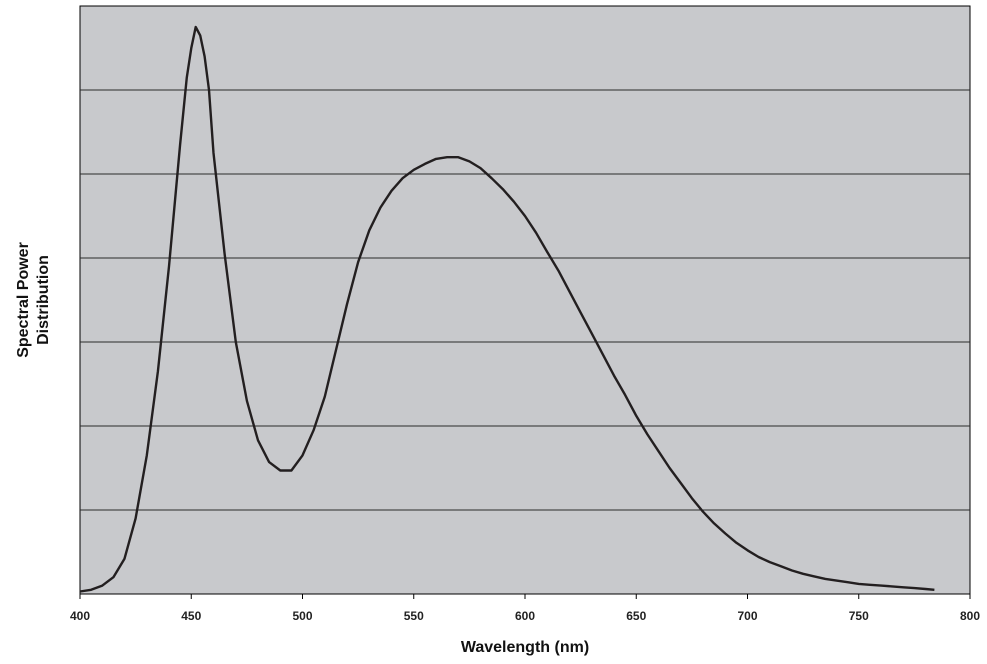  Describe the element at coordinates (970, 616) in the screenshot. I see `x-tick-label: 800` at that location.